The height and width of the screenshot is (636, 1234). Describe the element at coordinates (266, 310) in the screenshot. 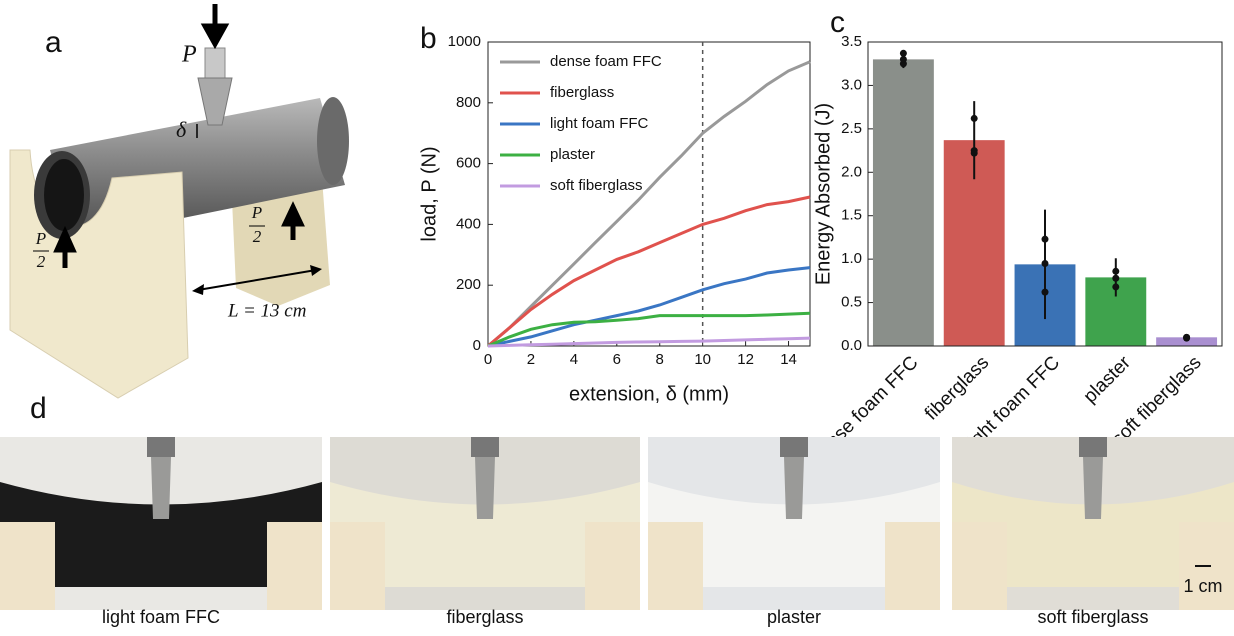

I see `diagram-label: L = 13 cm` at that location.